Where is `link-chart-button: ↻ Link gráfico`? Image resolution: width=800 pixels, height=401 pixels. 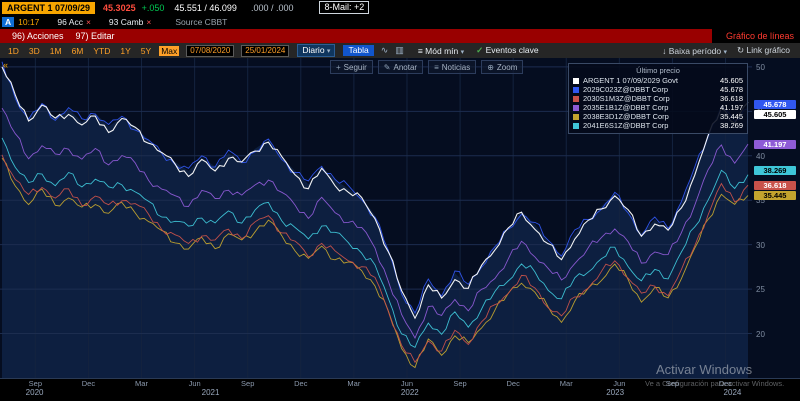
link-chart-button: ↻ Link gráfico is located at coordinates (763, 50).